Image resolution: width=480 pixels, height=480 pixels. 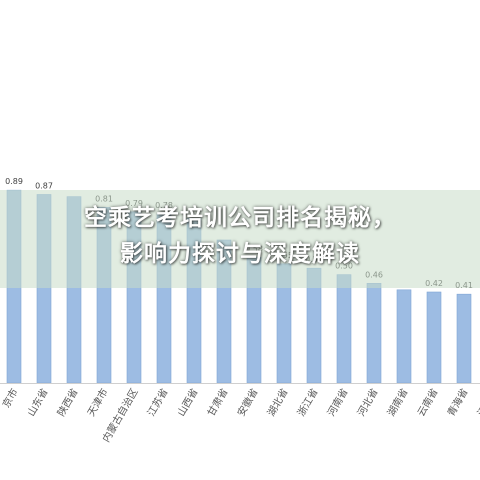 What do you see at coordinates (240, 218) in the screenshot?
I see `banner-title-line-1: 空乘艺考培训公司排名揭秘，` at bounding box center [240, 218].